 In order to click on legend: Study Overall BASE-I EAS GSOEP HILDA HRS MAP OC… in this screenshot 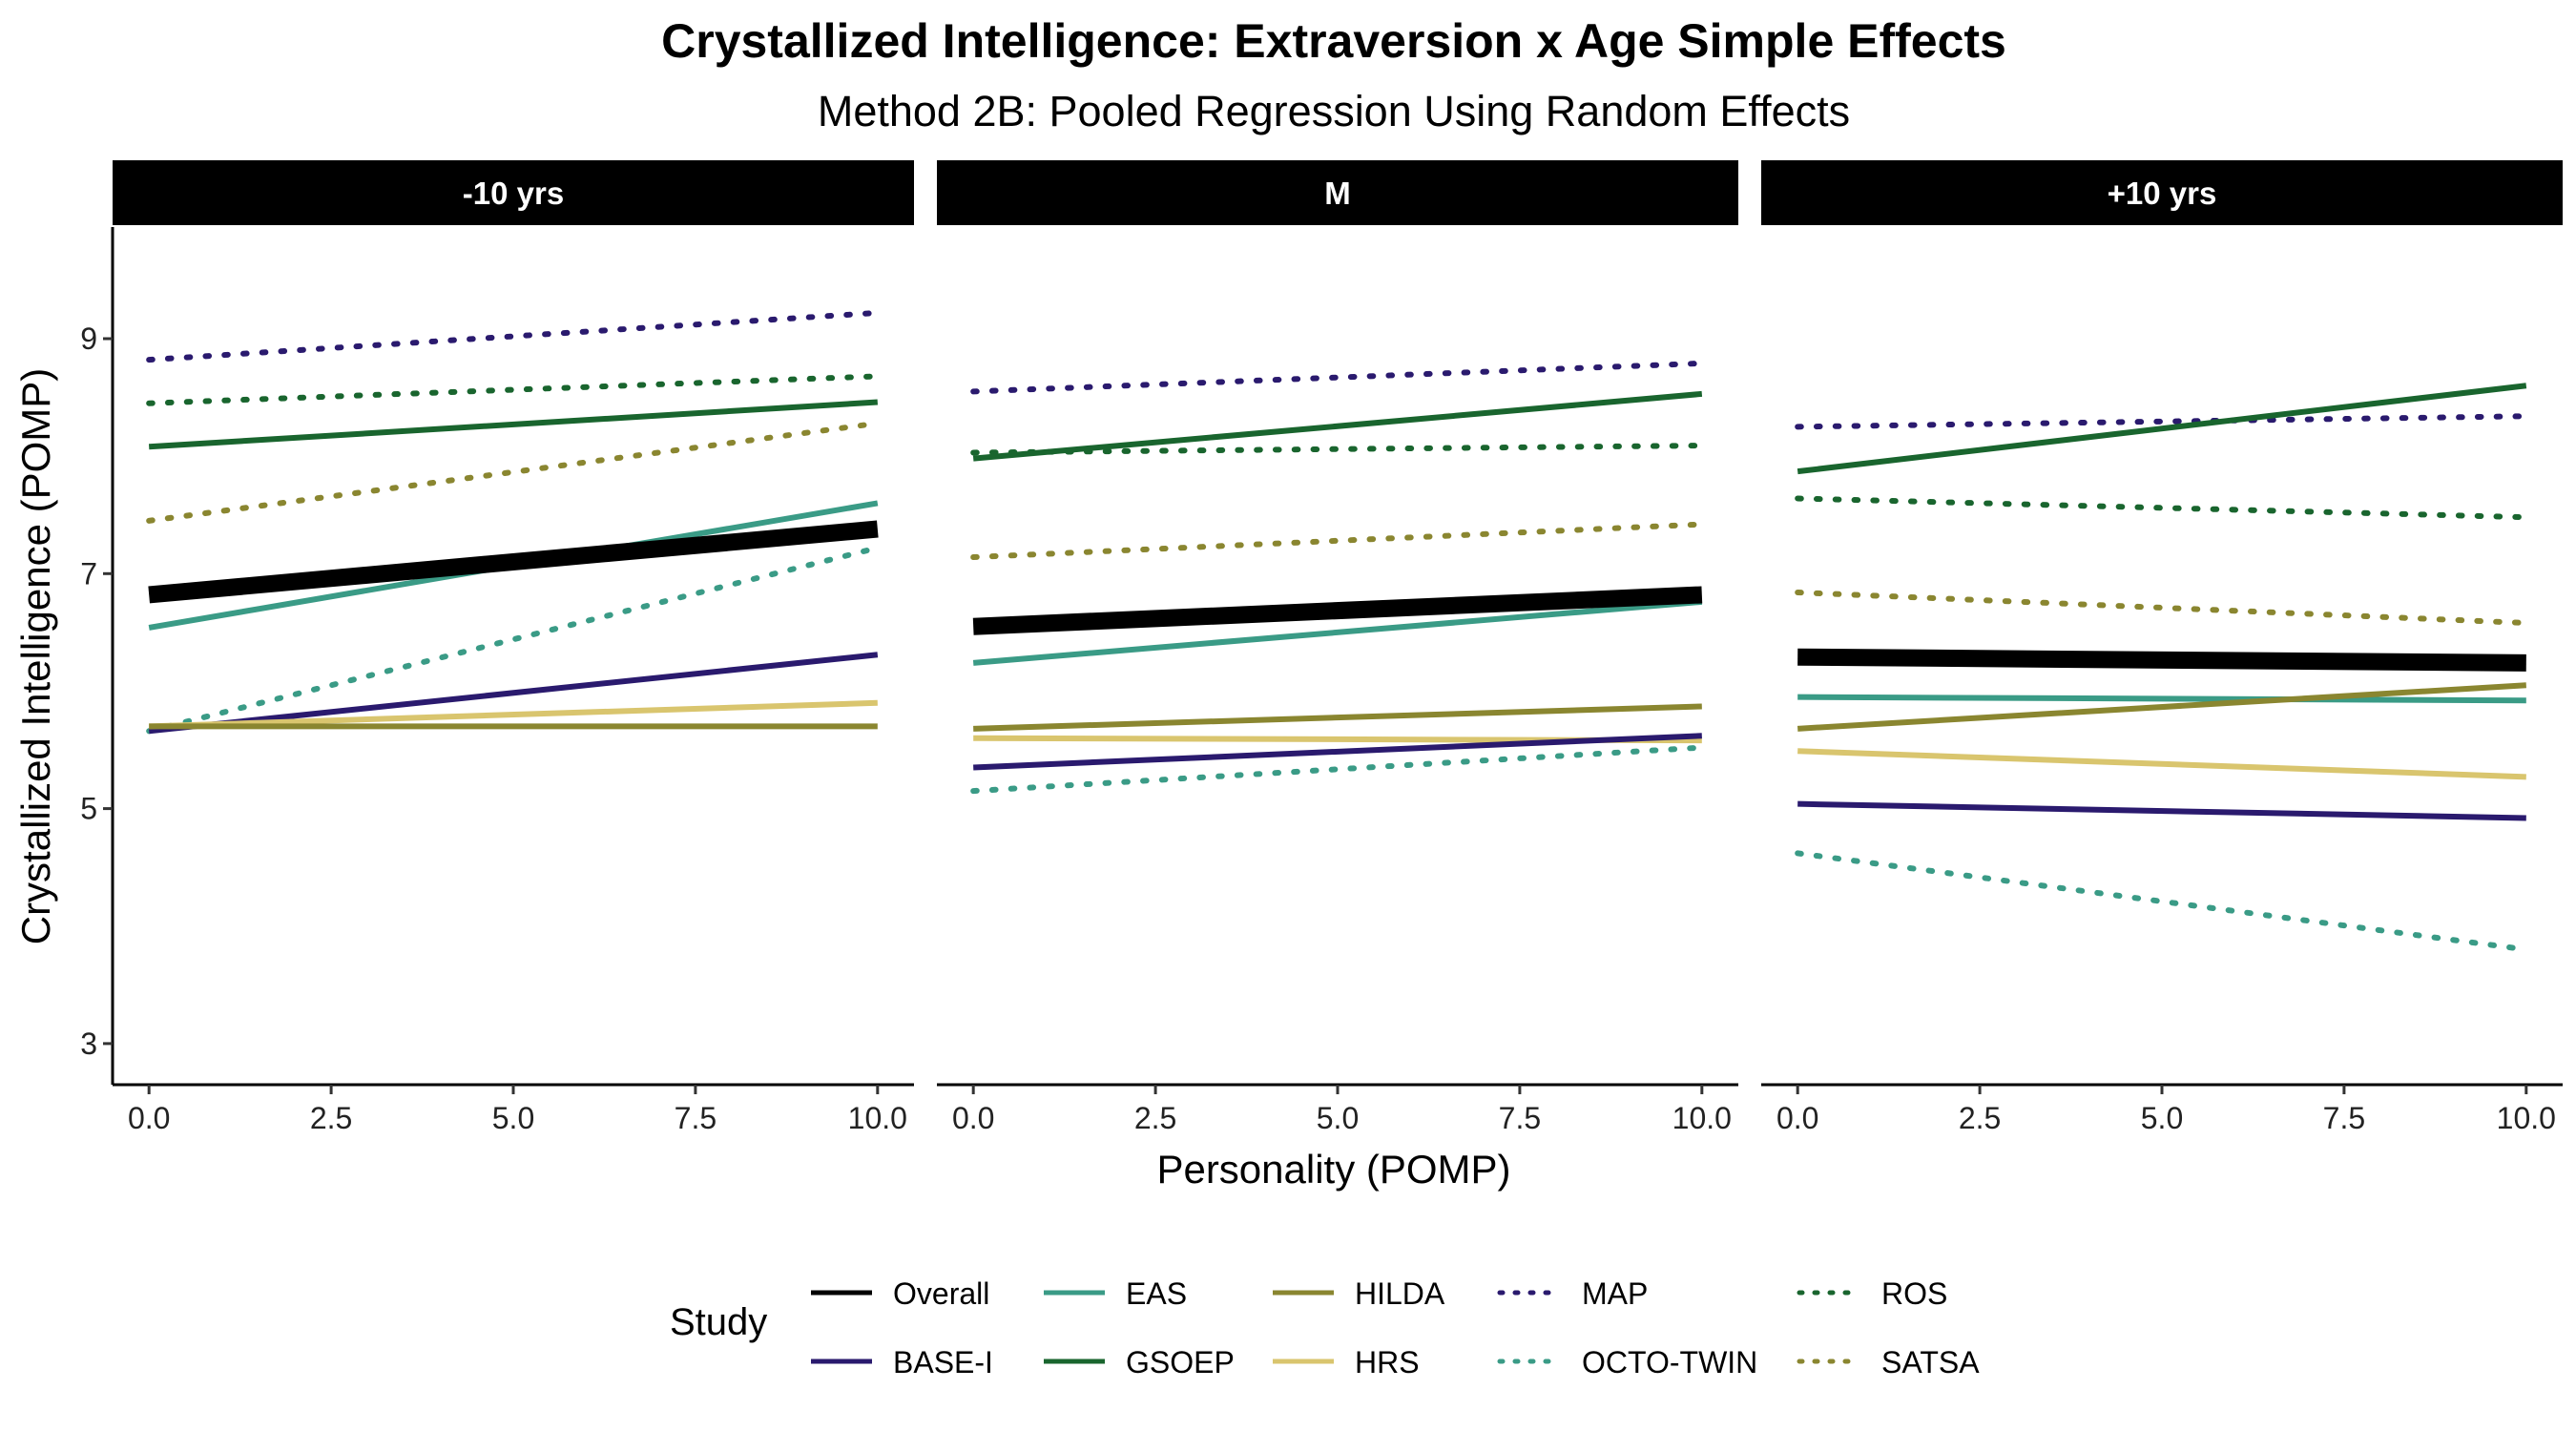, I will do `click(1325, 1327)`.